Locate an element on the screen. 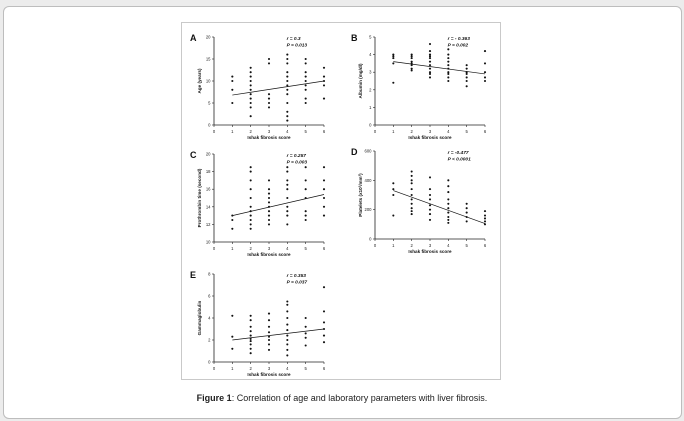 This screenshot has width=684, height=421. y-tick-label-e: 4 is located at coordinates (209, 318).